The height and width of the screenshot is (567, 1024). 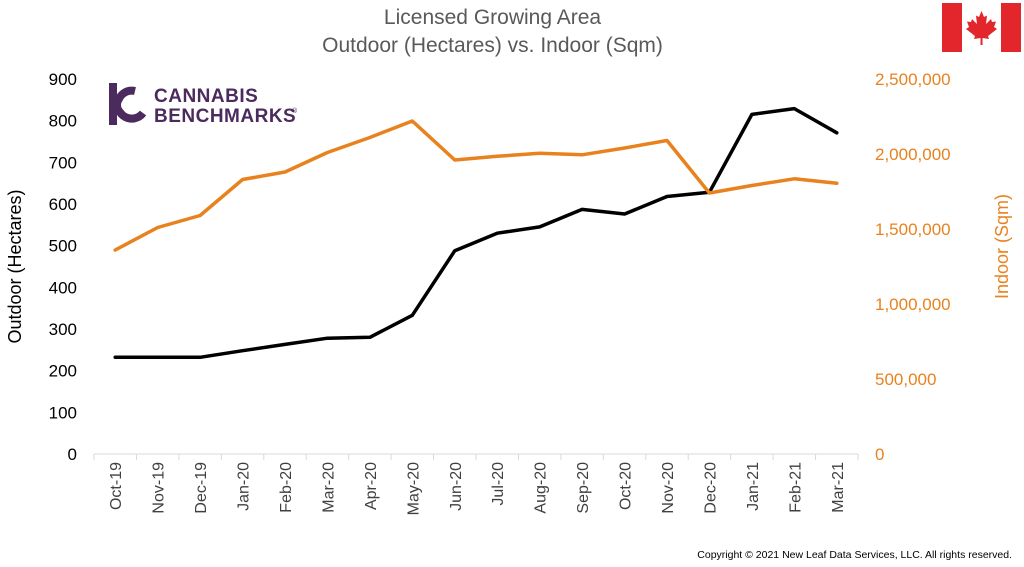 What do you see at coordinates (626, 486) in the screenshot?
I see `x-tick-label: Oct-20` at bounding box center [626, 486].